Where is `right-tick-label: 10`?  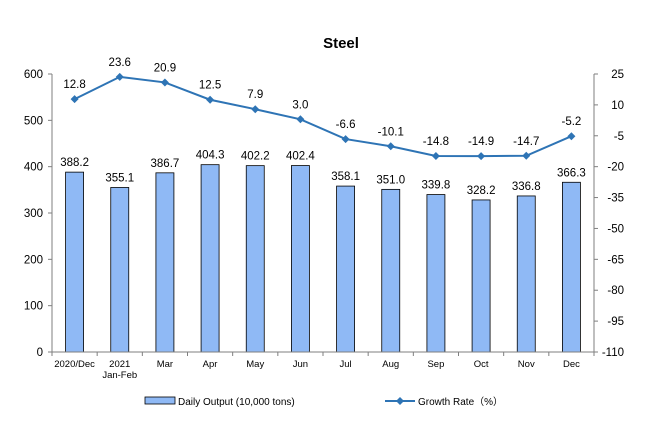 right-tick-label: 10 is located at coordinates (617, 106).